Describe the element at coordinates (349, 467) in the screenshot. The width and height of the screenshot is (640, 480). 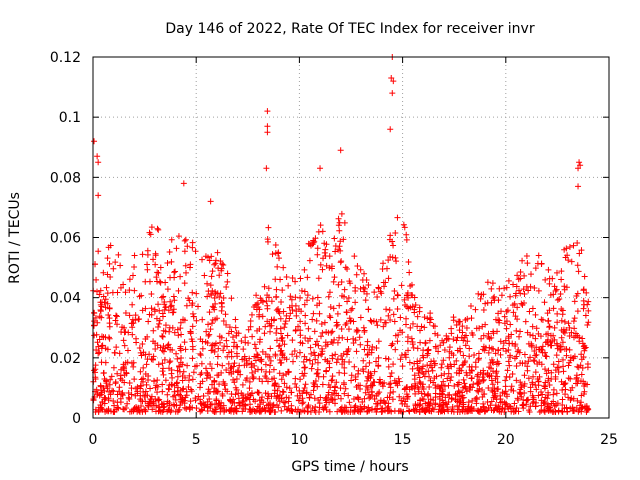
I see `x-axis-label: GPS time / hours` at that location.